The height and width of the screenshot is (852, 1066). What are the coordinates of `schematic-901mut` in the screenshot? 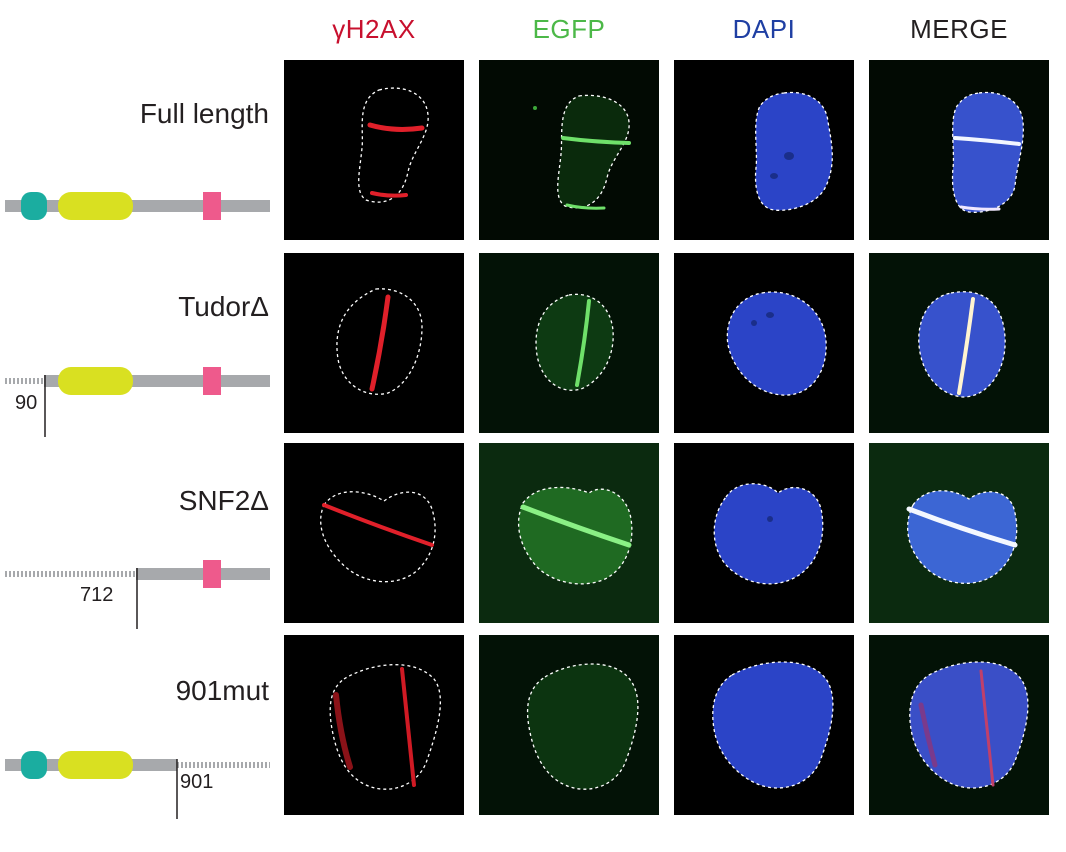 It's located at (137, 785).